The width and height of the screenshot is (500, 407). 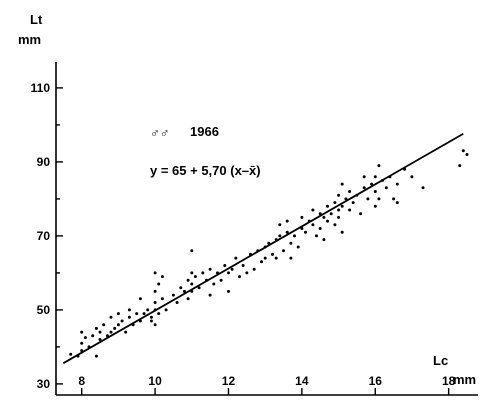 What do you see at coordinates (205, 170) in the screenshot?
I see `regression-equation: y = 65 + 5,70 (x–x̄)` at bounding box center [205, 170].